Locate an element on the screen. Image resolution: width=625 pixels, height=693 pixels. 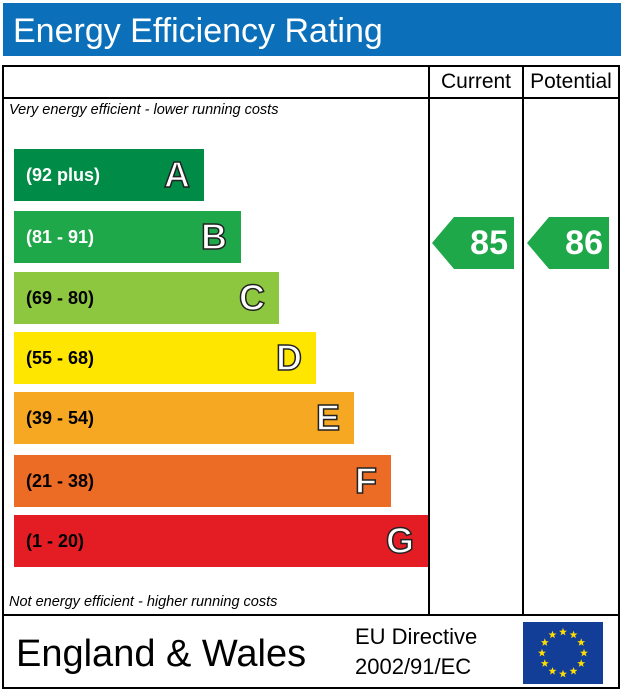
page-title: Energy Efficiency Rating is located at coordinates (198, 31).